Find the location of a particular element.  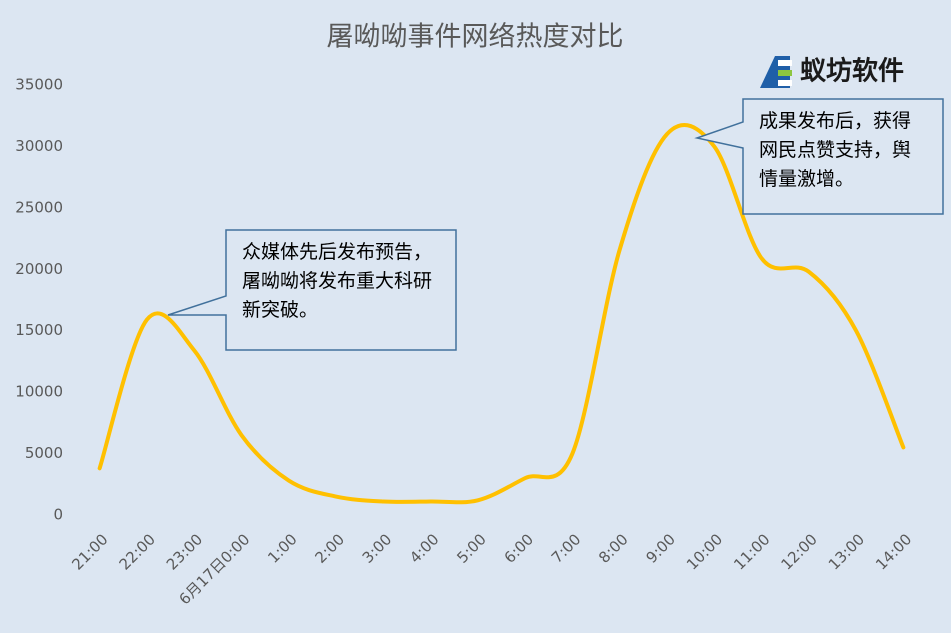

y-tick-label: 30000 is located at coordinates (39, 146).